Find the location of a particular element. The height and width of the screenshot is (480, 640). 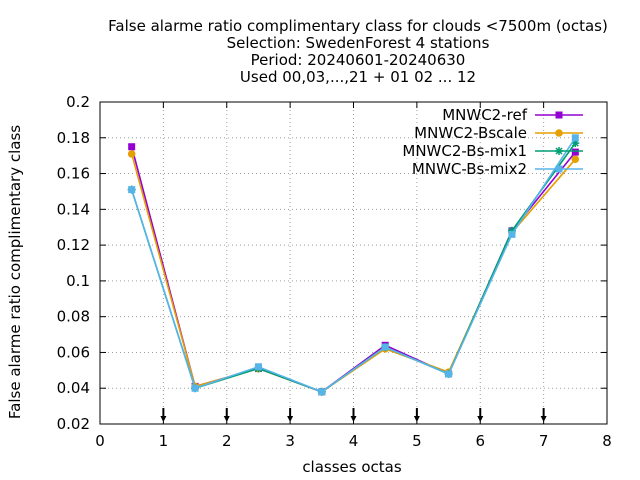

legend-item: MNWC2-Bs-mix1 is located at coordinates (492, 151).